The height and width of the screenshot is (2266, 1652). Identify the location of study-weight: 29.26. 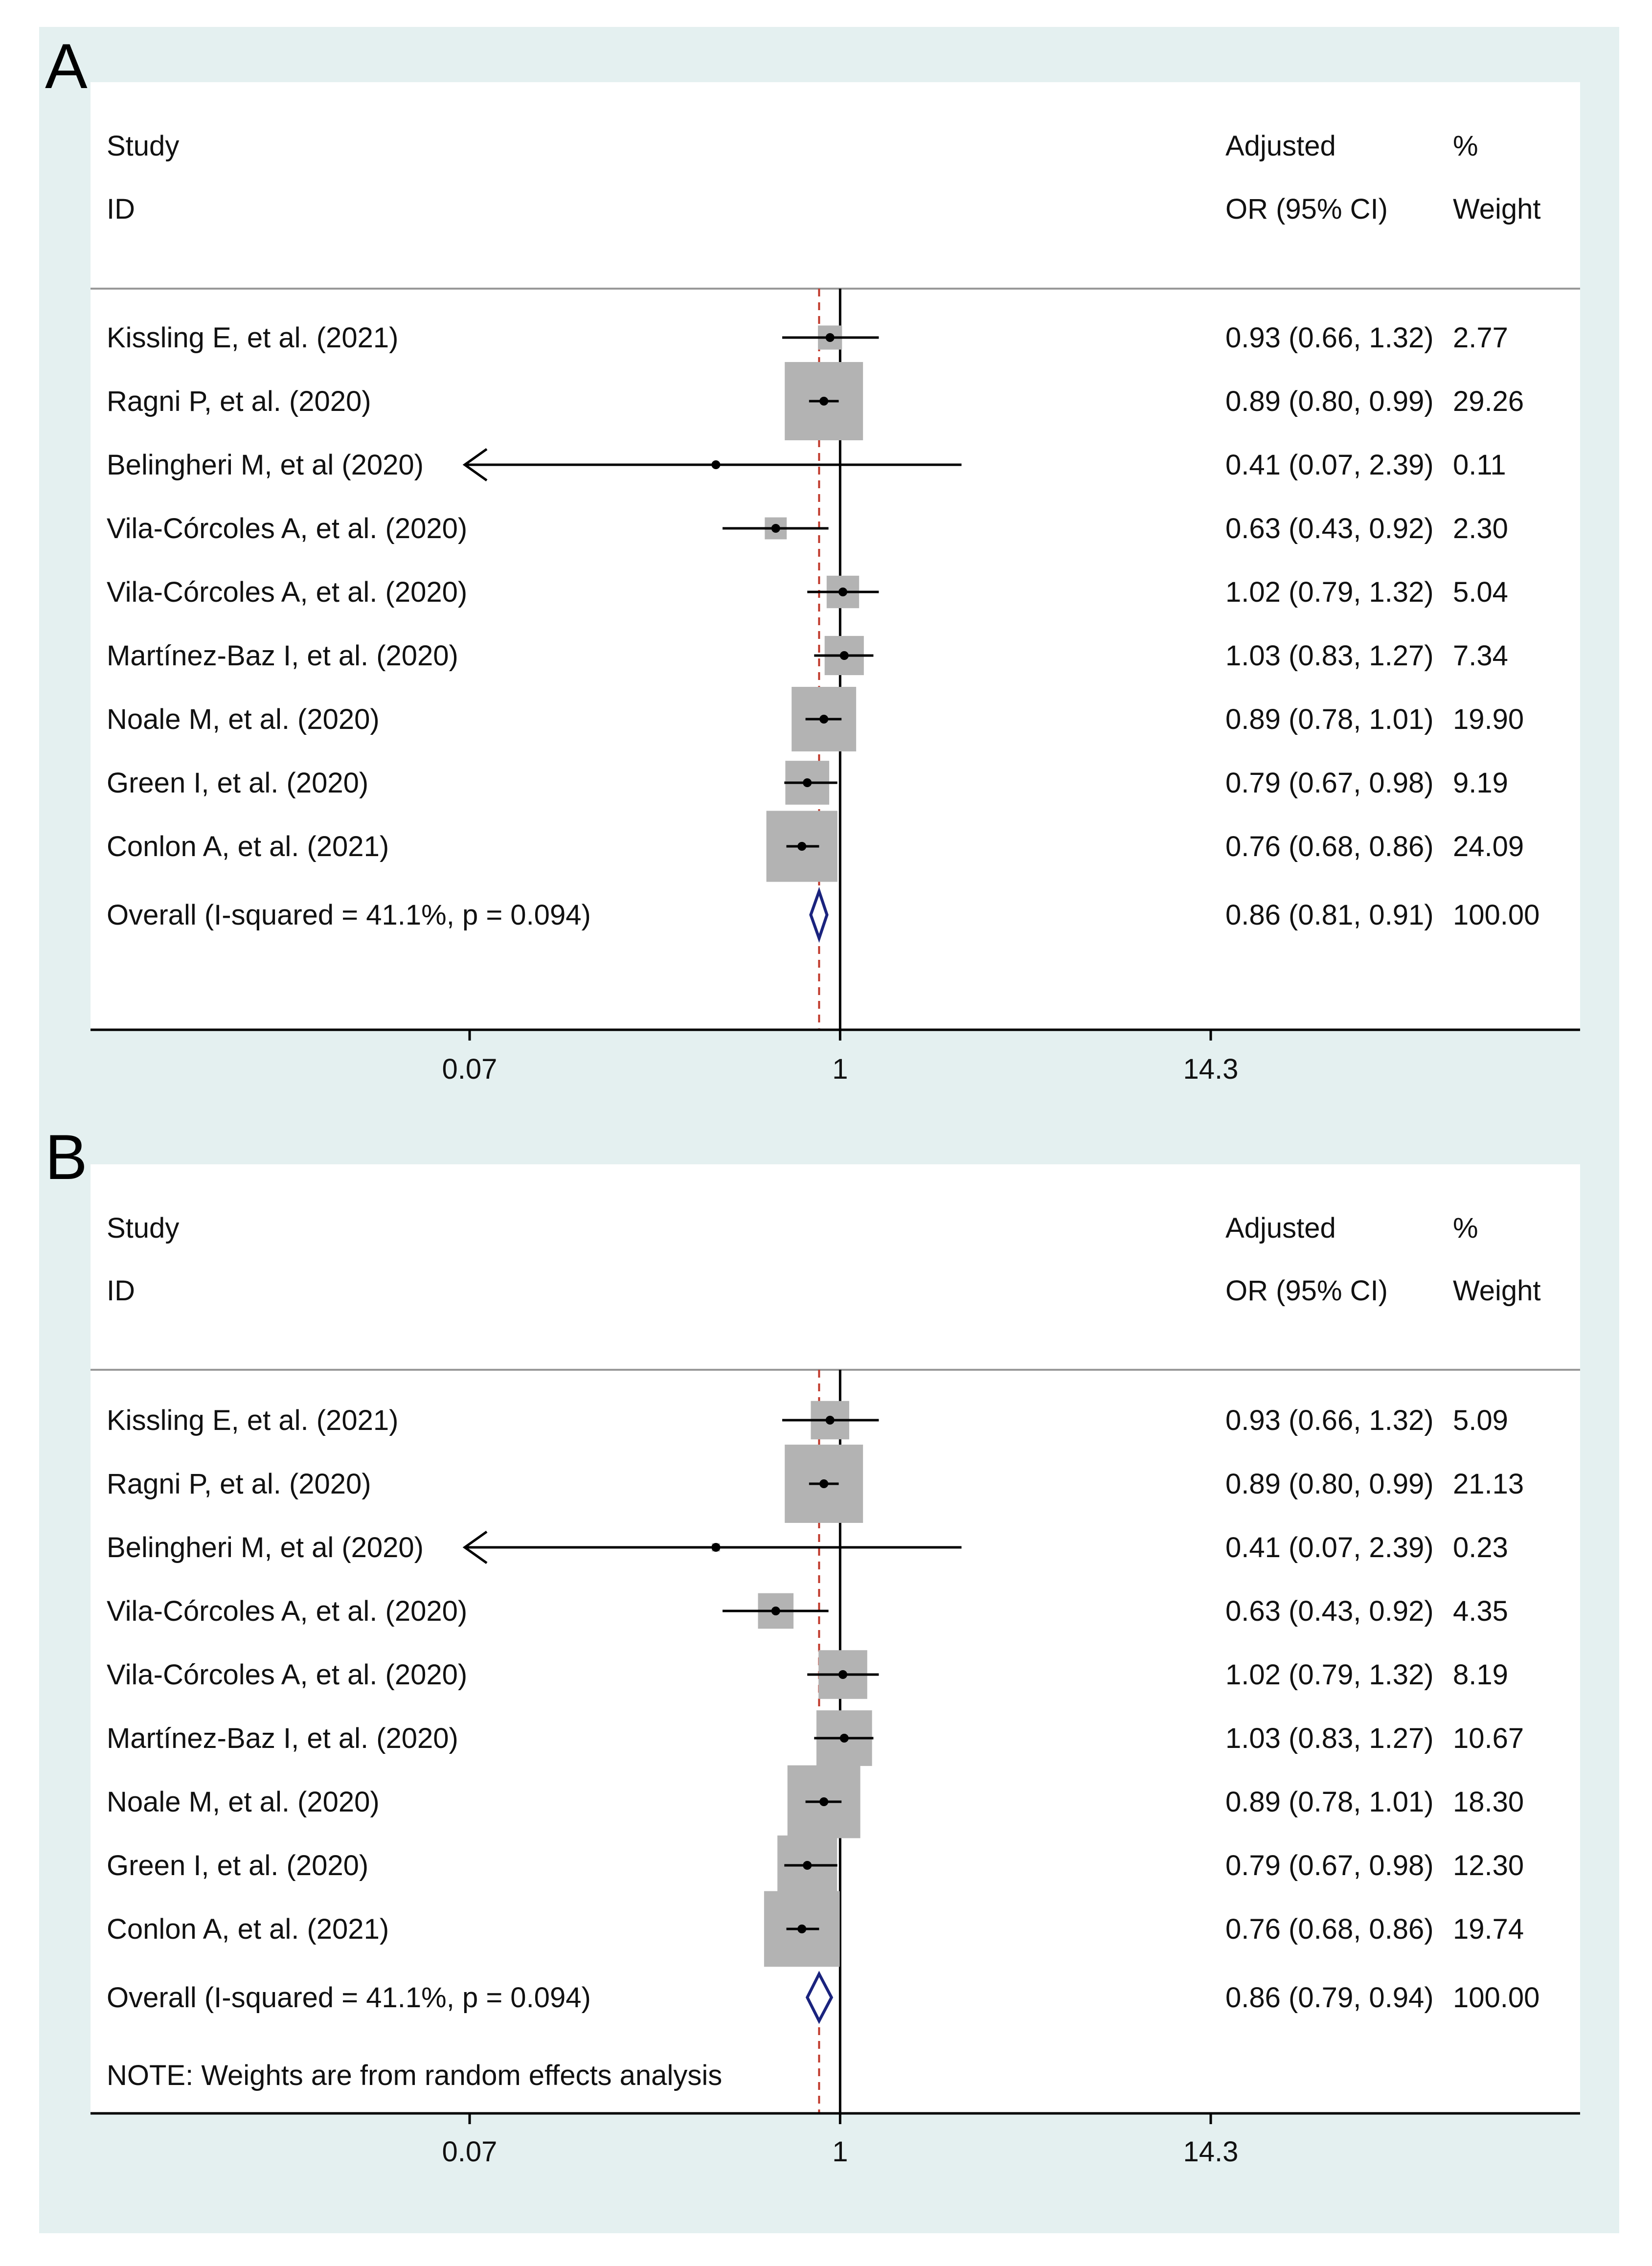
(1488, 401).